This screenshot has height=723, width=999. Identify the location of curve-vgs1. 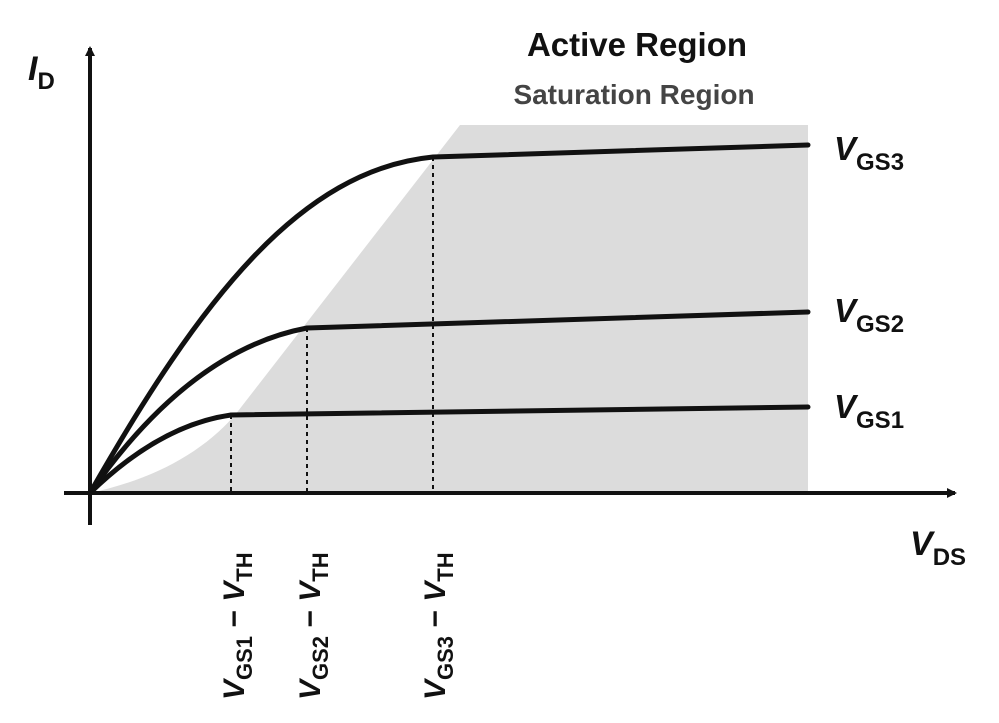
(449, 450).